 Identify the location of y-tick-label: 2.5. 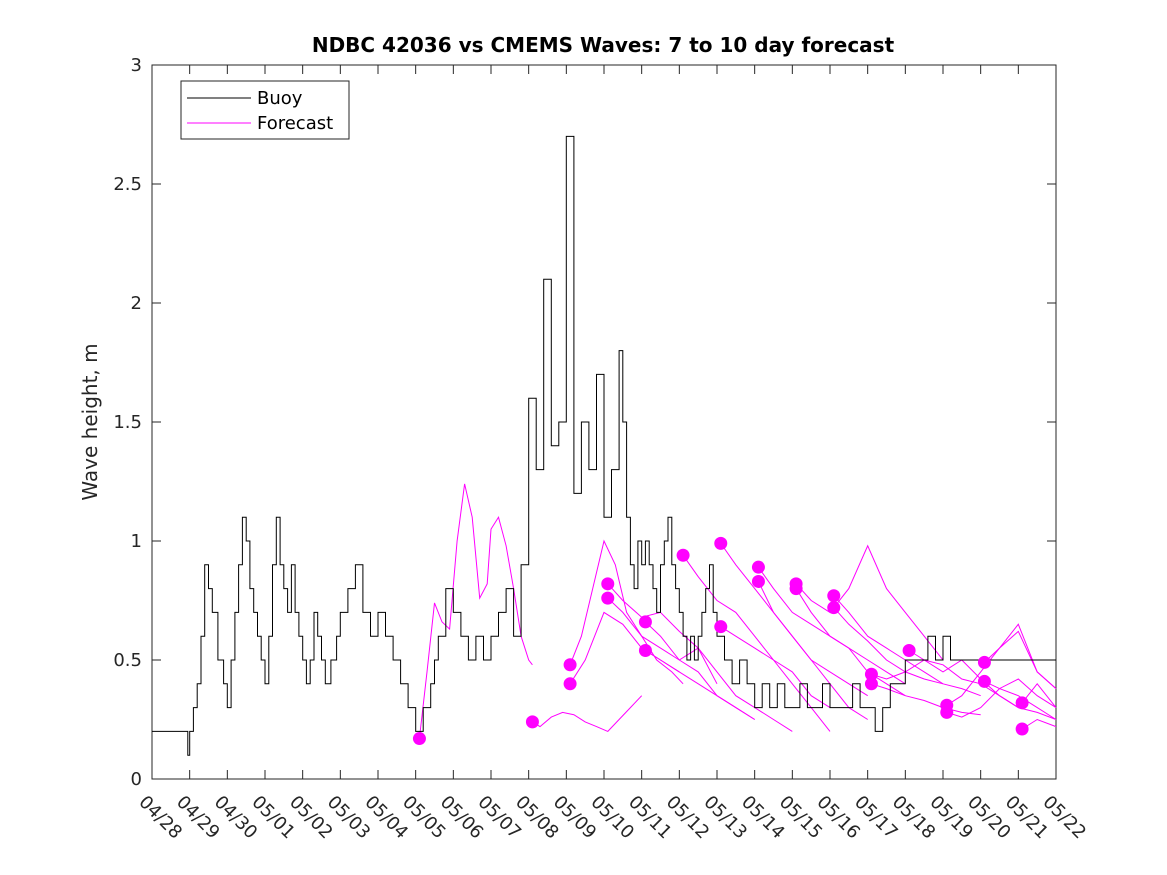
(127, 184).